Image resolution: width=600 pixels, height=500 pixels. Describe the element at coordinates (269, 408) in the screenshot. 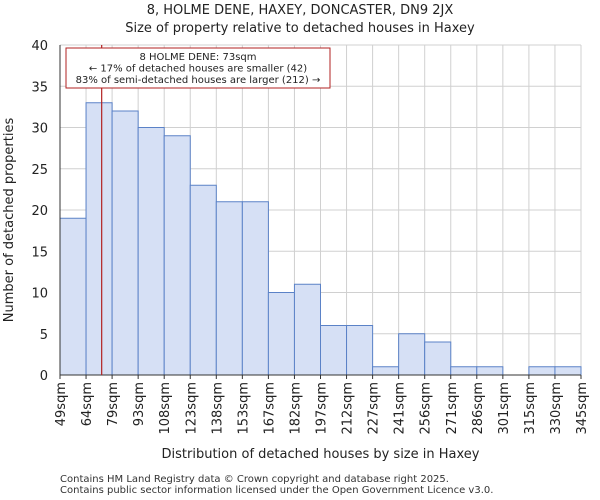

I see `x-tick-label: 167sqm` at that location.